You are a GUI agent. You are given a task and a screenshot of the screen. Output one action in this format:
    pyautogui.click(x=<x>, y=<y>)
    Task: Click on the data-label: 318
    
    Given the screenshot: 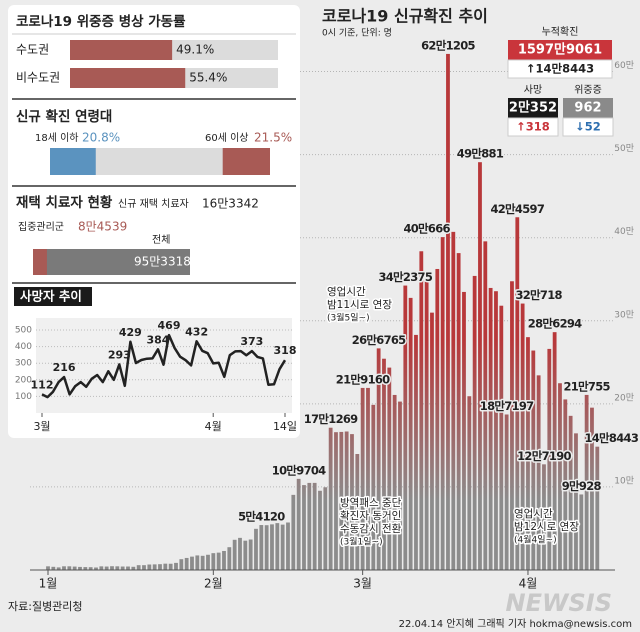 What is the action you would take?
    pyautogui.click(x=285, y=350)
    